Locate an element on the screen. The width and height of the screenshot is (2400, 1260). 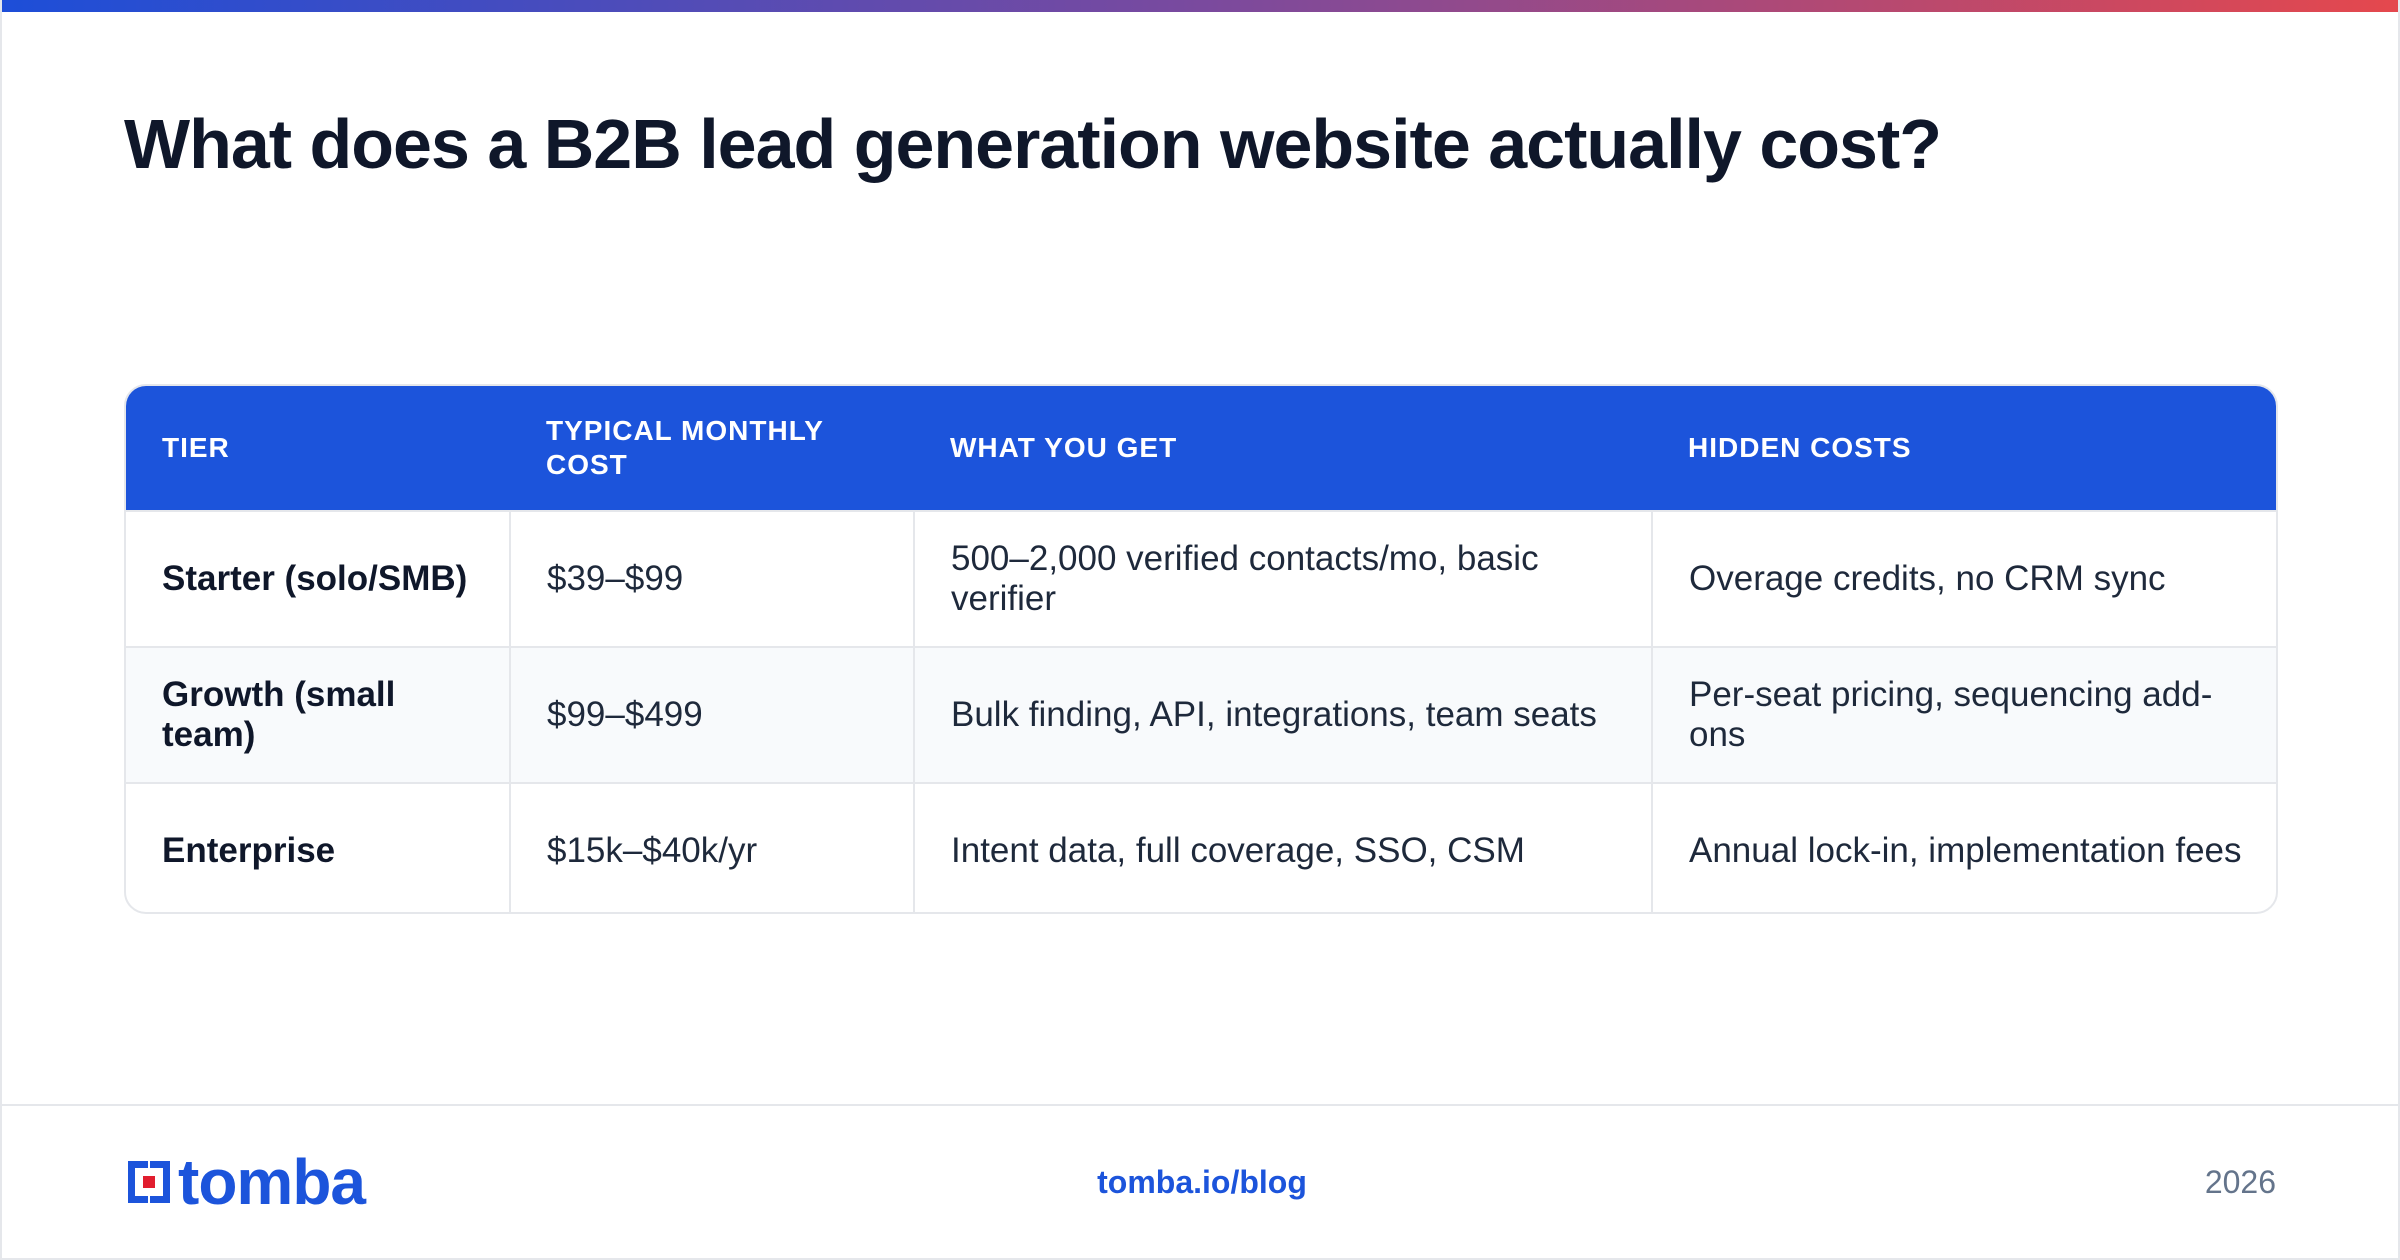
footer-year: 2026 is located at coordinates (2240, 1182).